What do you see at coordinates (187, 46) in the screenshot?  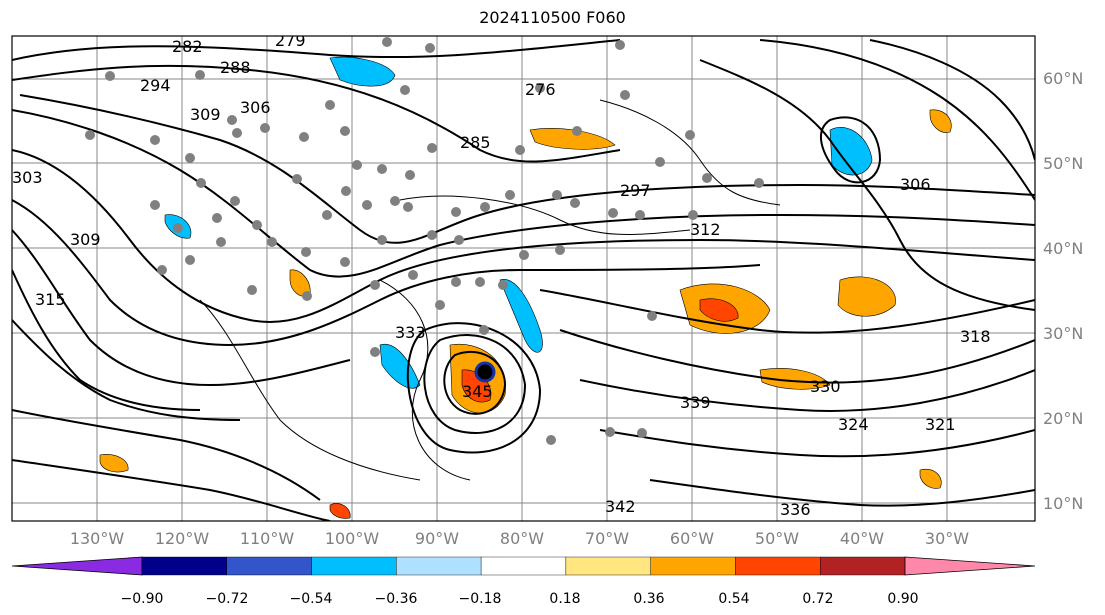 I see `contour-label: 282` at bounding box center [187, 46].